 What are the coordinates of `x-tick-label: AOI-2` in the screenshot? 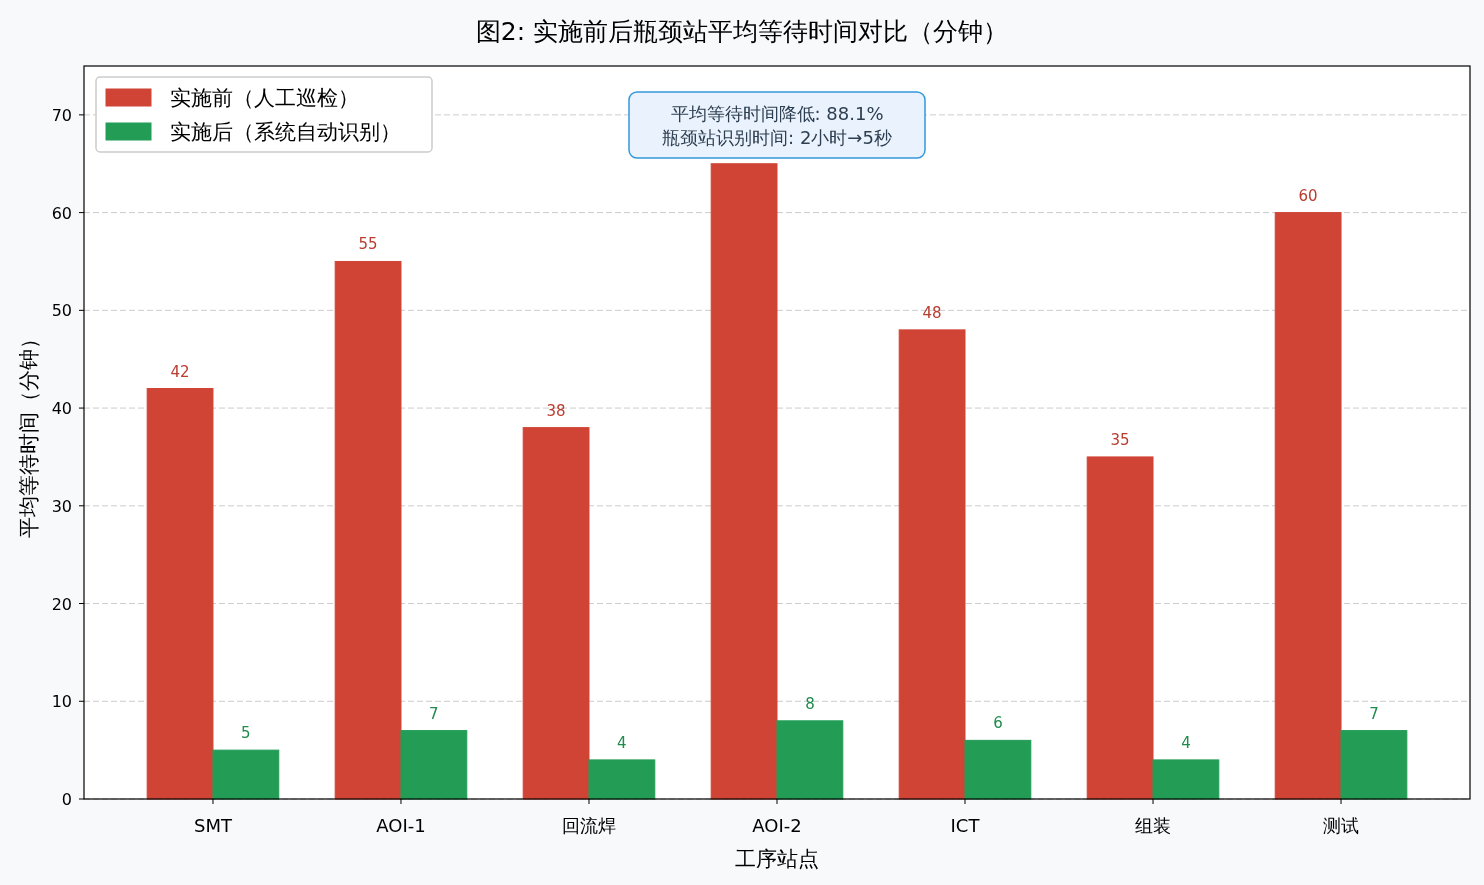 It's located at (777, 825).